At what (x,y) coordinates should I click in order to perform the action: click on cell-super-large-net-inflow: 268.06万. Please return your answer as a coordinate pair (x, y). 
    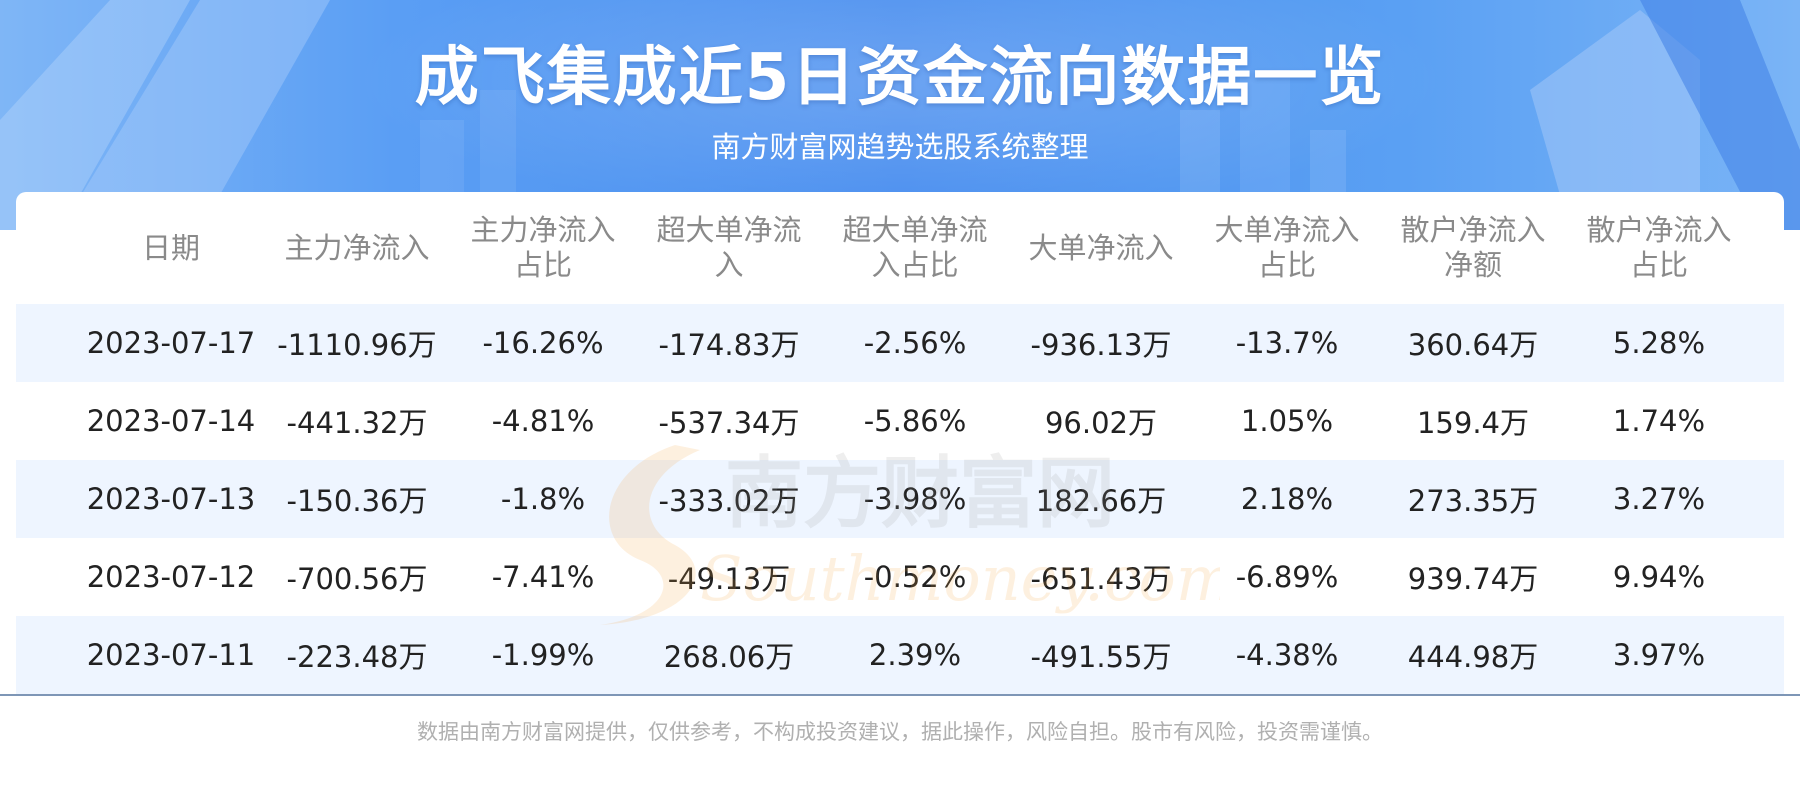
    Looking at the image, I should click on (729, 657).